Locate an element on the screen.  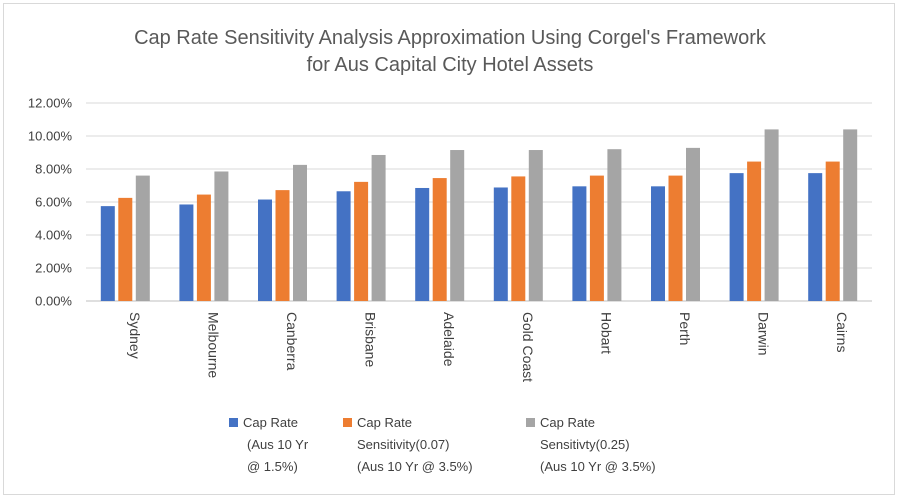
x-tick-label: Sydney is located at coordinates (135, 335).